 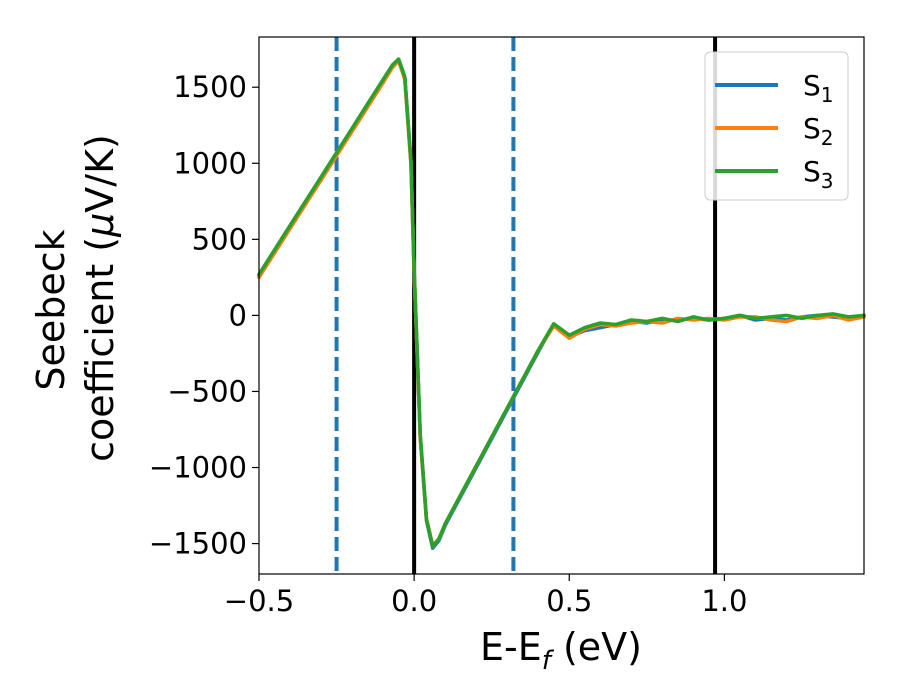 I want to click on y-tick-label: 0, so click(x=238, y=315).